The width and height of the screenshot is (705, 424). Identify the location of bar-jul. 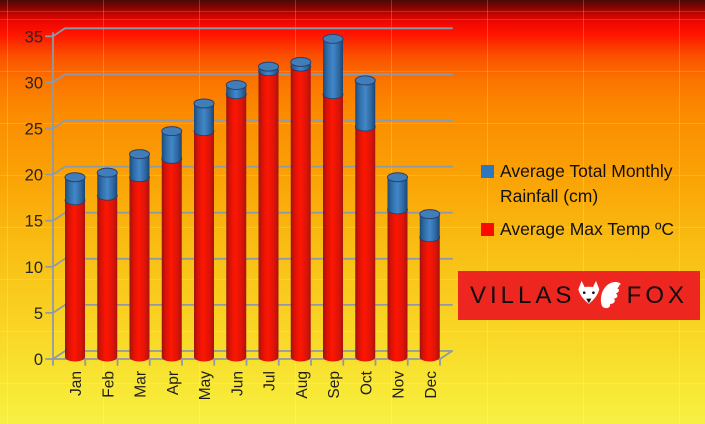
(268, 211).